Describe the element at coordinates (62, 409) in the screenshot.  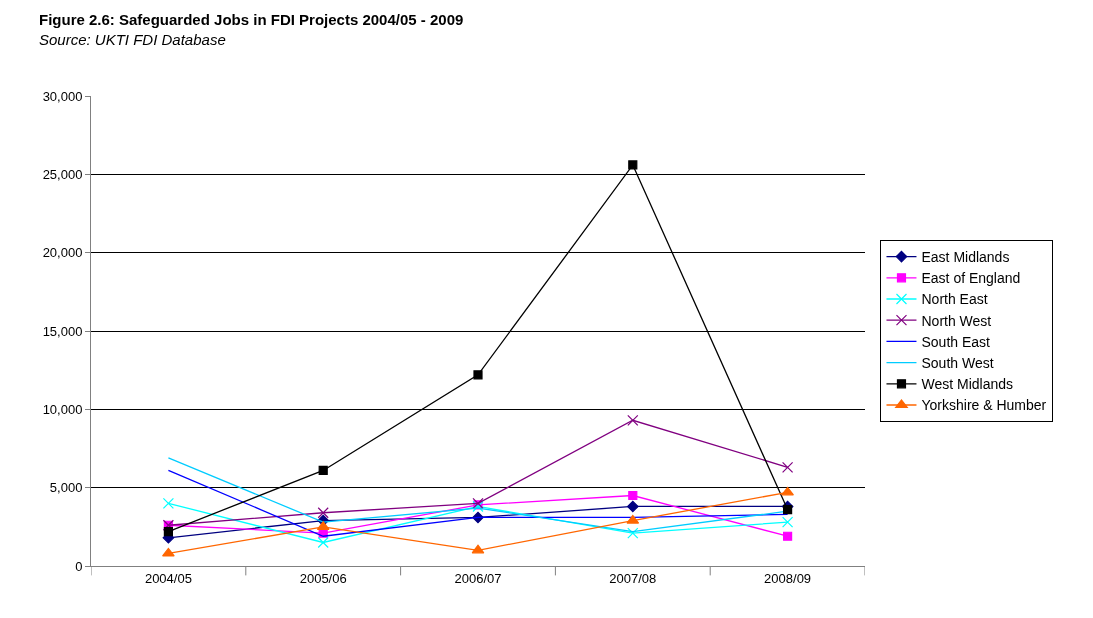
I see `y-tick-label: 10,000` at that location.